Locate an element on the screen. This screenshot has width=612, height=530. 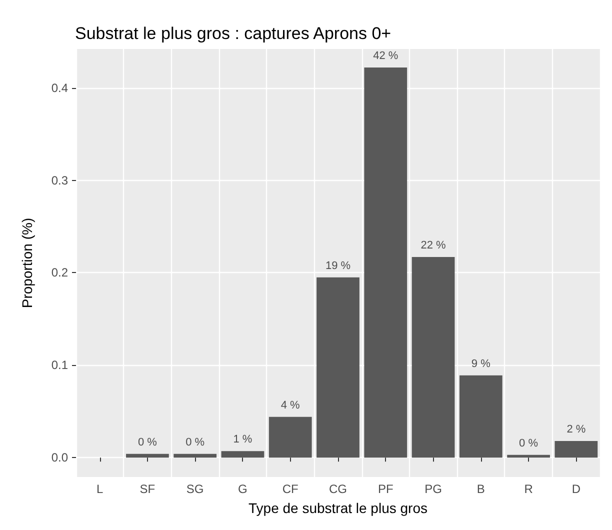
y-tick-label: 0.3 is located at coordinates (59, 180).